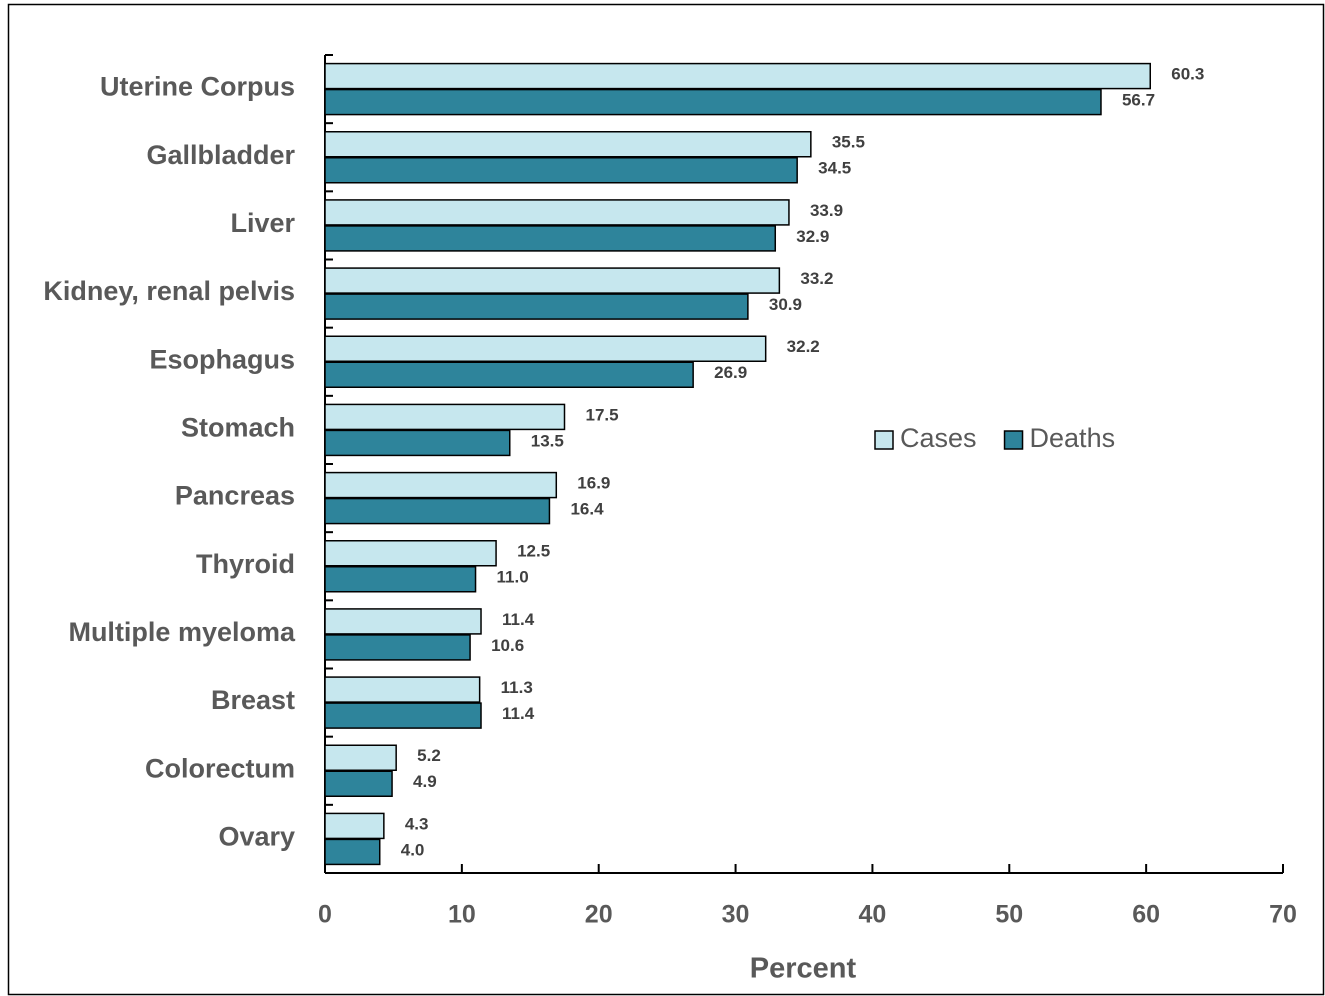  Describe the element at coordinates (513, 577) in the screenshot. I see `value-label: 11.0` at that location.